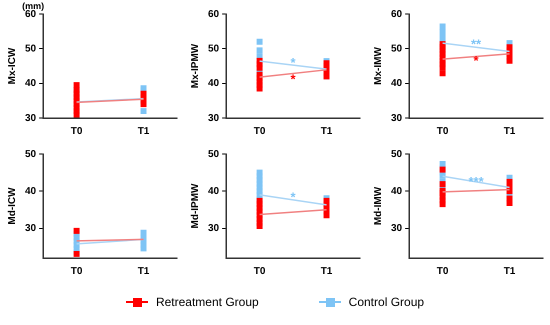 The image size is (550, 325). Describe the element at coordinates (195, 65) in the screenshot. I see `y-axis-title: Mx-IPMW` at that location.